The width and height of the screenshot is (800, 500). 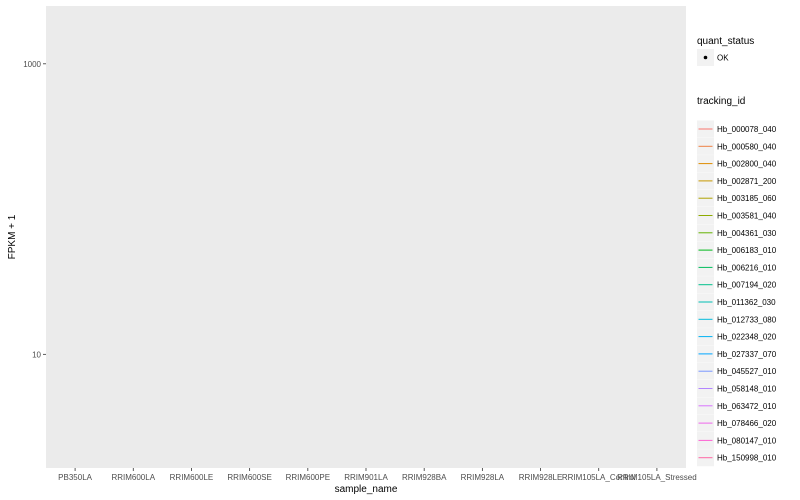 What do you see at coordinates (747, 164) in the screenshot?
I see `legend-label-tracking-id: Hb_002800_040` at bounding box center [747, 164].